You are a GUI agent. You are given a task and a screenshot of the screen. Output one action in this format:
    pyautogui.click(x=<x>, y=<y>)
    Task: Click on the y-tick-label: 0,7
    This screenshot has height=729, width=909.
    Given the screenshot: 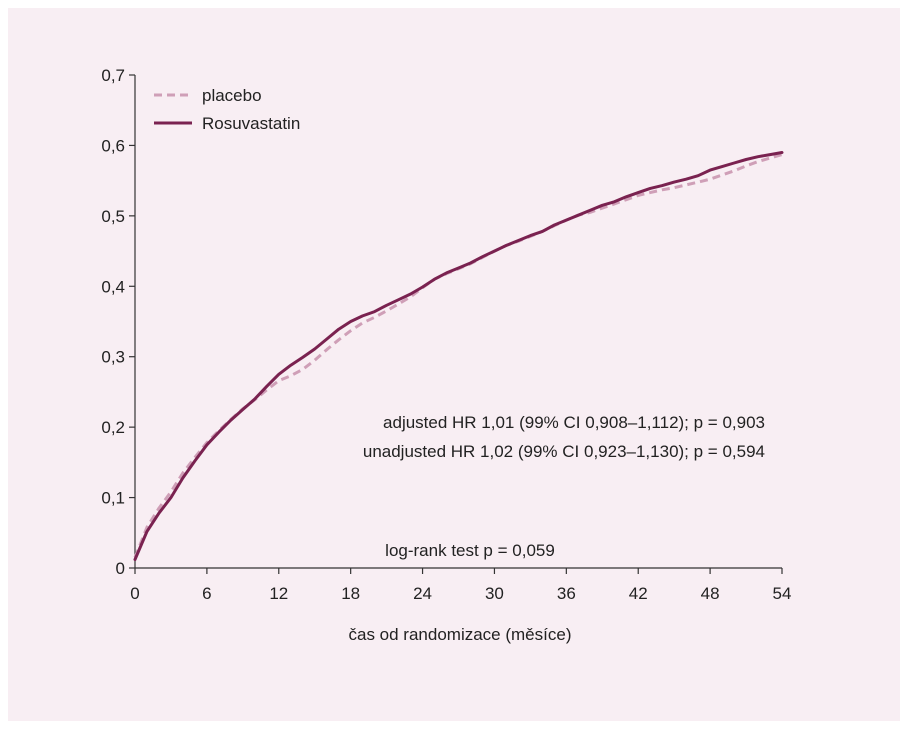 What is the action you would take?
    pyautogui.click(x=113, y=75)
    